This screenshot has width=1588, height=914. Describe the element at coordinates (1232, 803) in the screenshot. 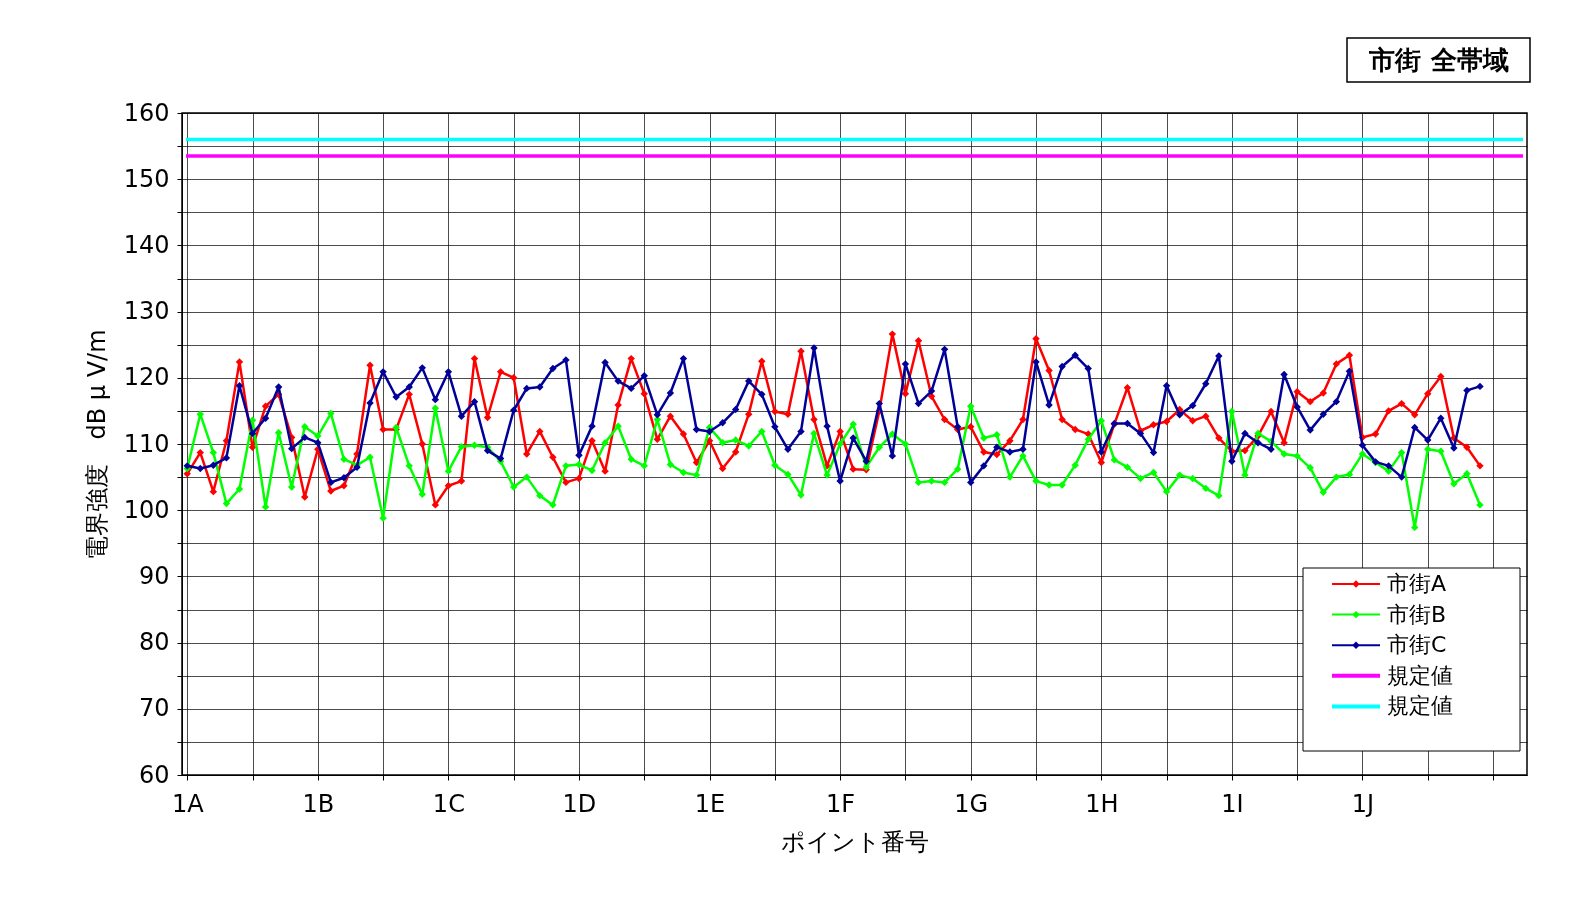

I see `x-tick-label: 1I` at that location.